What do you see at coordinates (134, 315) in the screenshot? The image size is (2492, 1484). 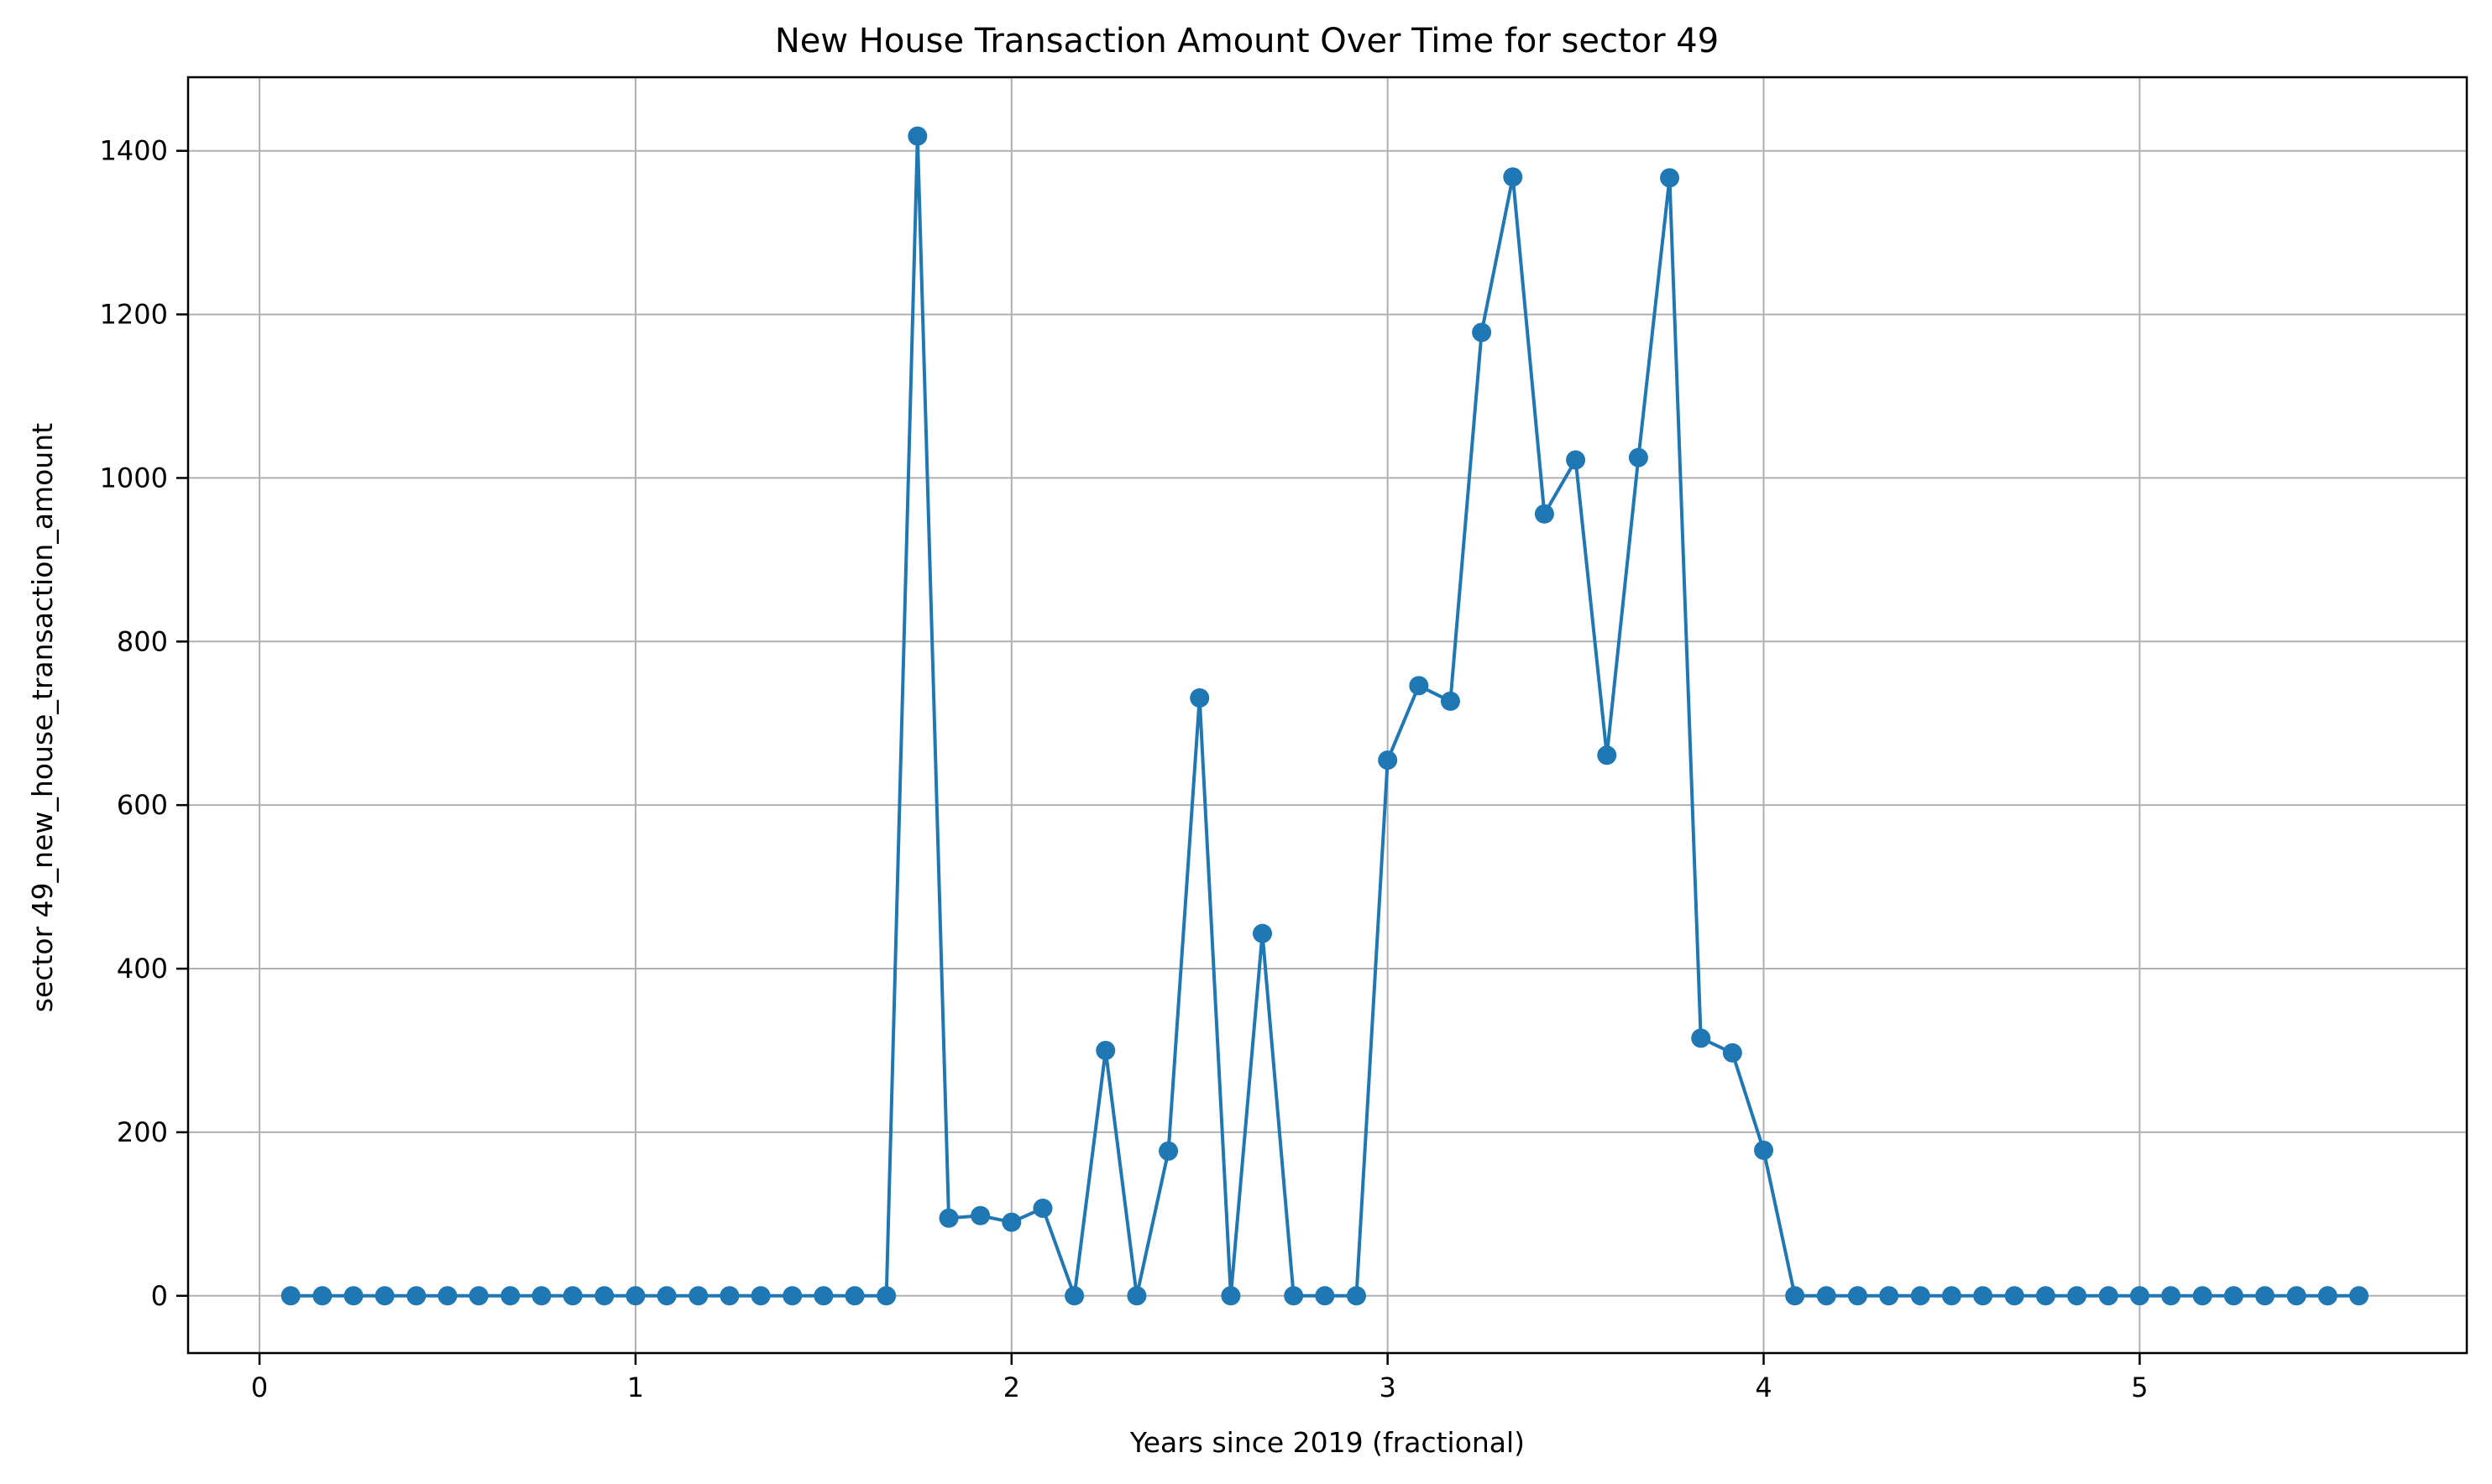 I see `y-tick-label: 1200` at bounding box center [134, 315].